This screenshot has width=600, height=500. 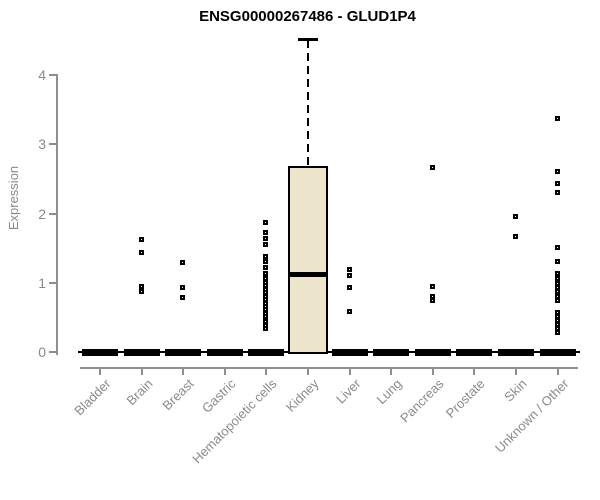 I want to click on y-tick-label: 3, so click(x=42, y=144).